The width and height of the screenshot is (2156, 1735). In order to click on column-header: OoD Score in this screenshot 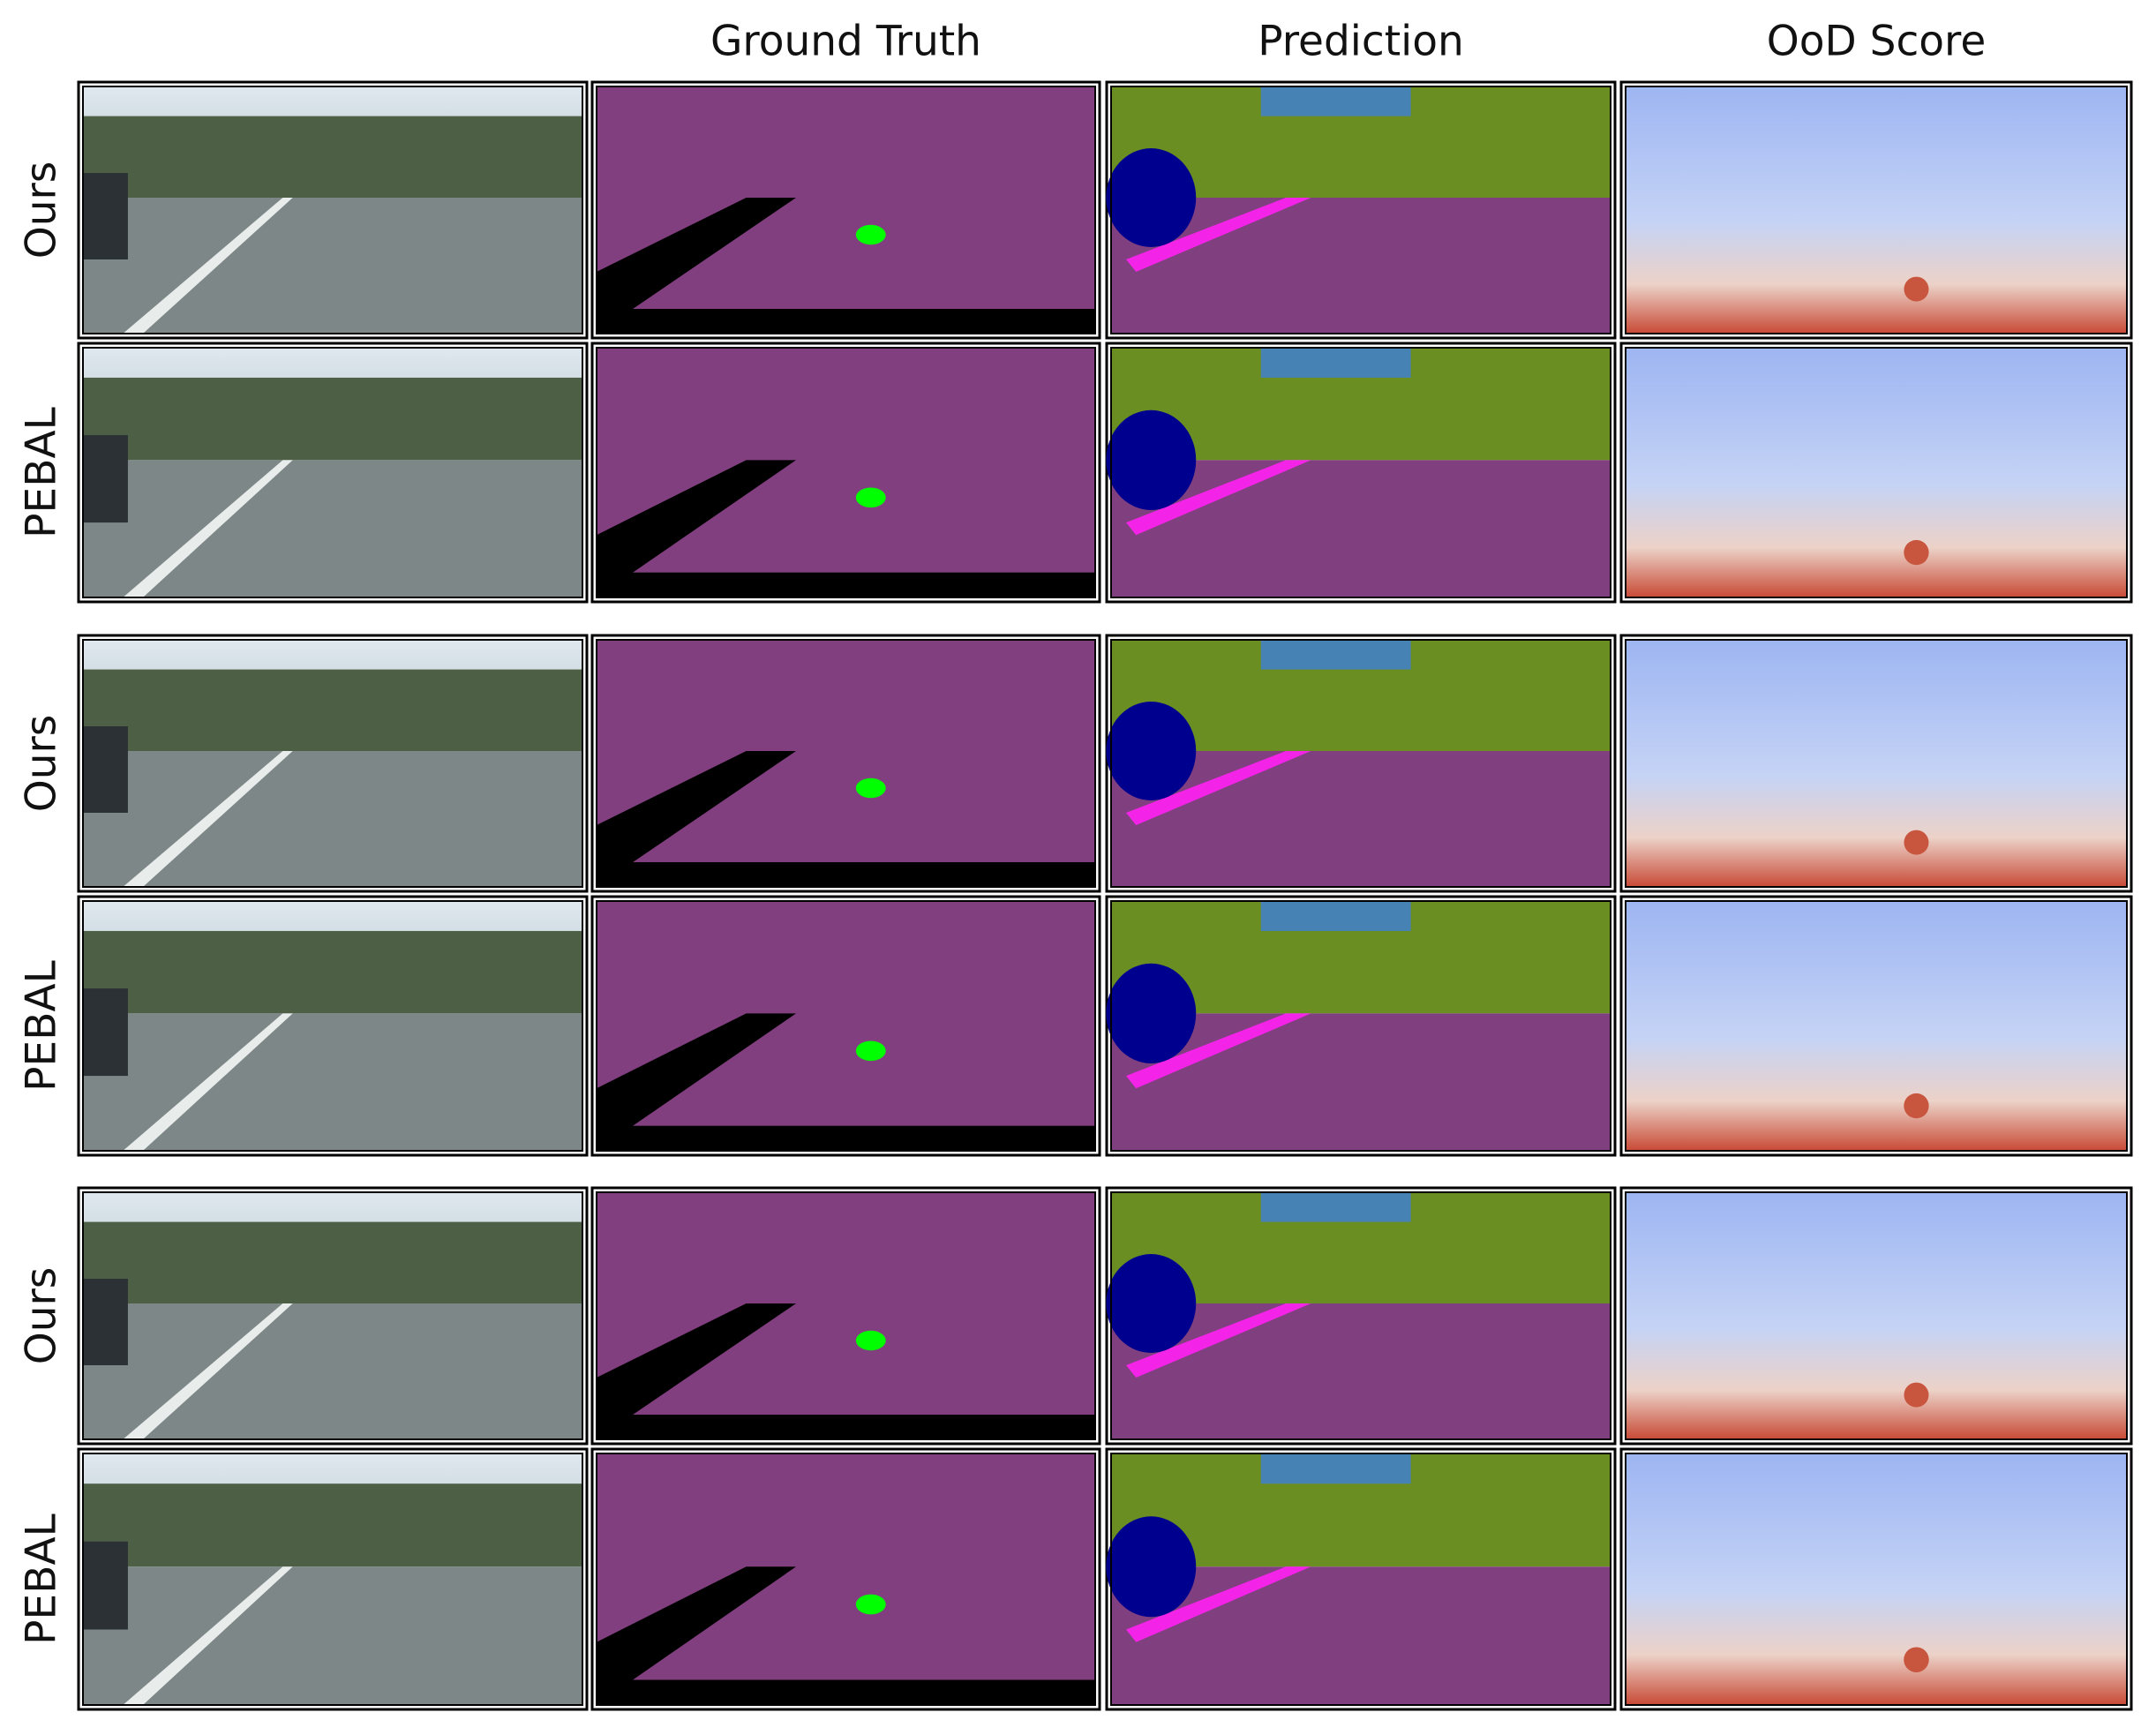, I will do `click(1877, 42)`.